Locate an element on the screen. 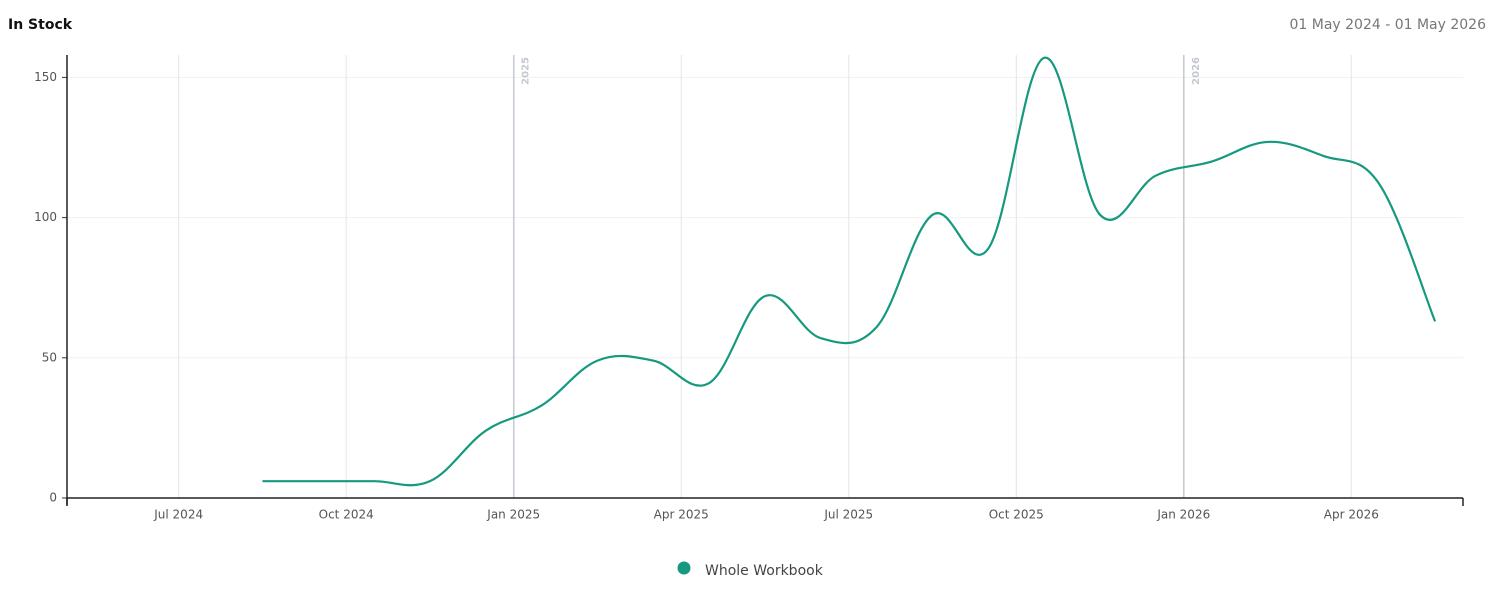  x-tick-label: Oct 2025 is located at coordinates (1016, 515).